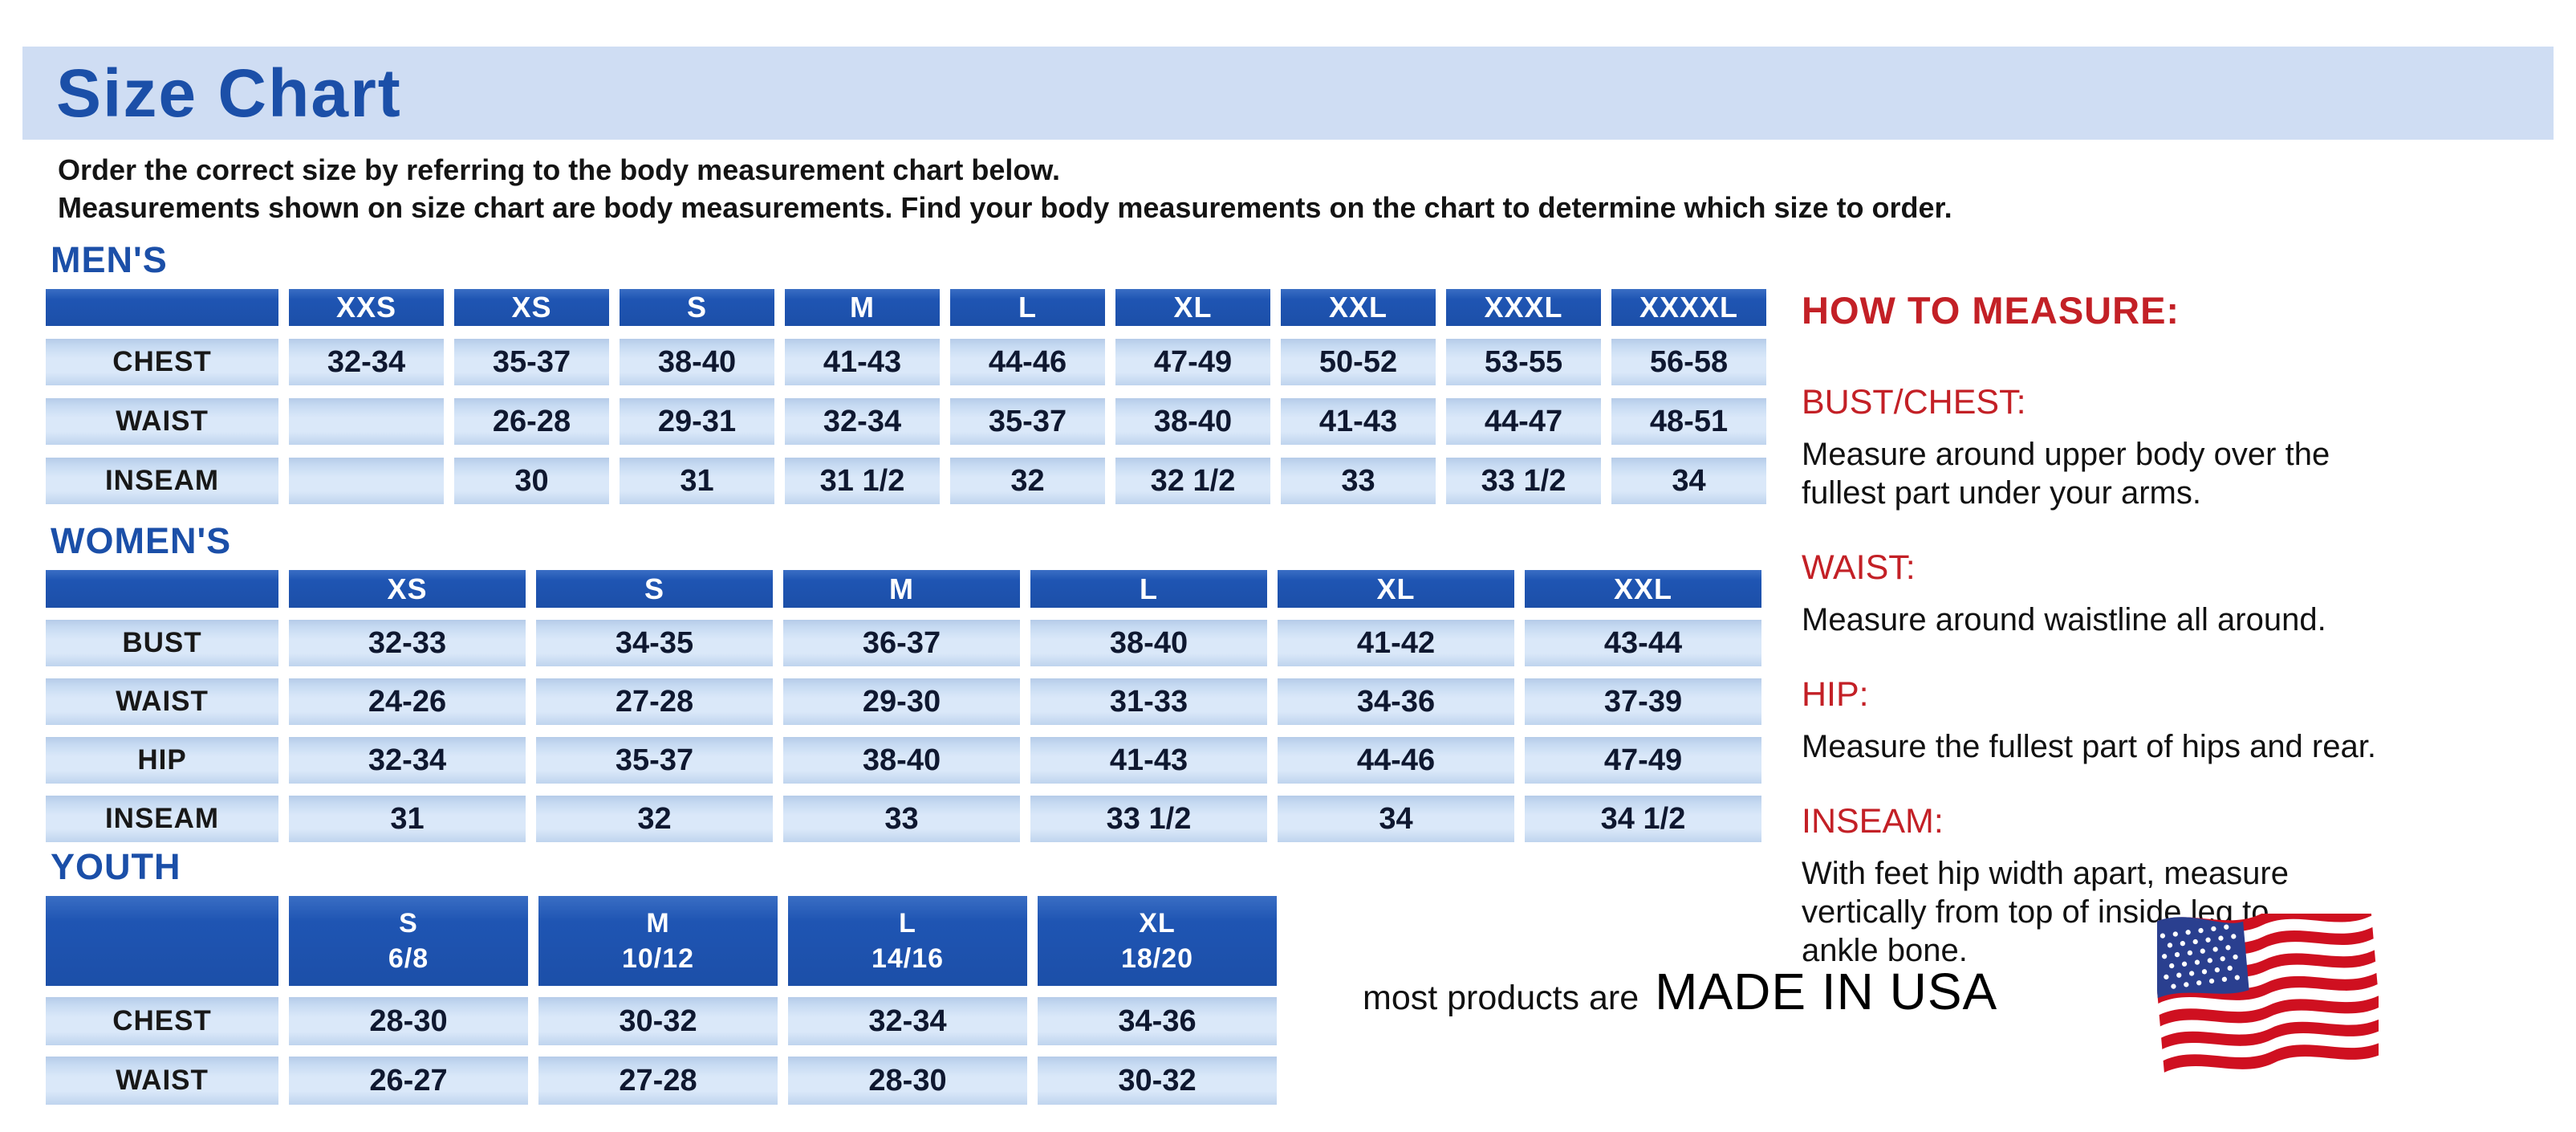 This screenshot has width=2576, height=1132. What do you see at coordinates (697, 421) in the screenshot?
I see `size-value: 29-31` at bounding box center [697, 421].